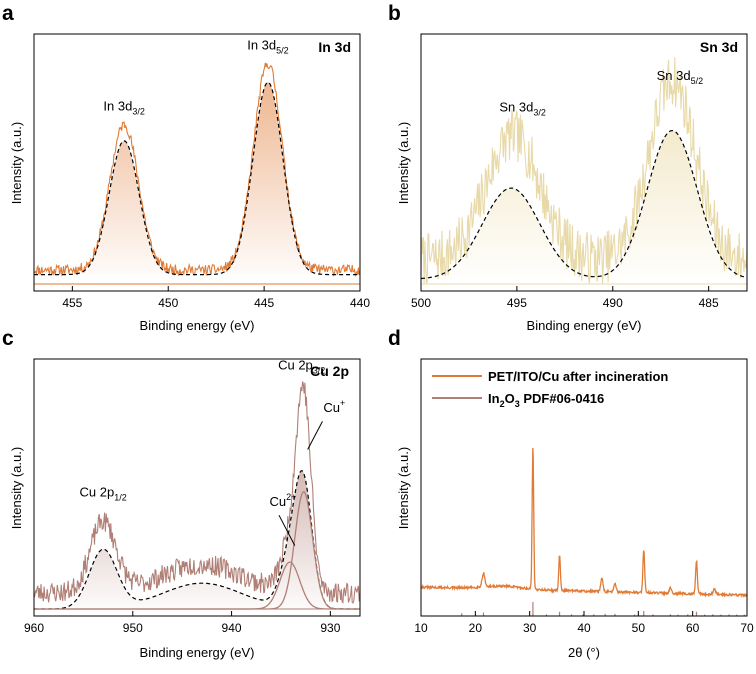 This screenshot has height=674, width=756. What do you see at coordinates (267, 46) in the screenshot?
I see `peak-annotation: In 3d5/2` at bounding box center [267, 46].